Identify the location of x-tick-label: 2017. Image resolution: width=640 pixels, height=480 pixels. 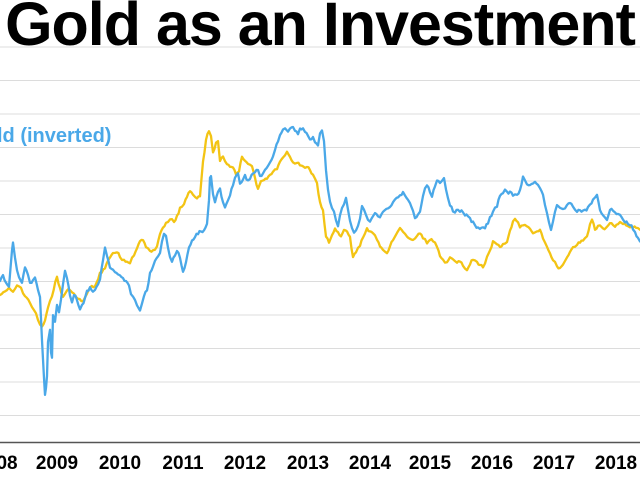
(554, 463).